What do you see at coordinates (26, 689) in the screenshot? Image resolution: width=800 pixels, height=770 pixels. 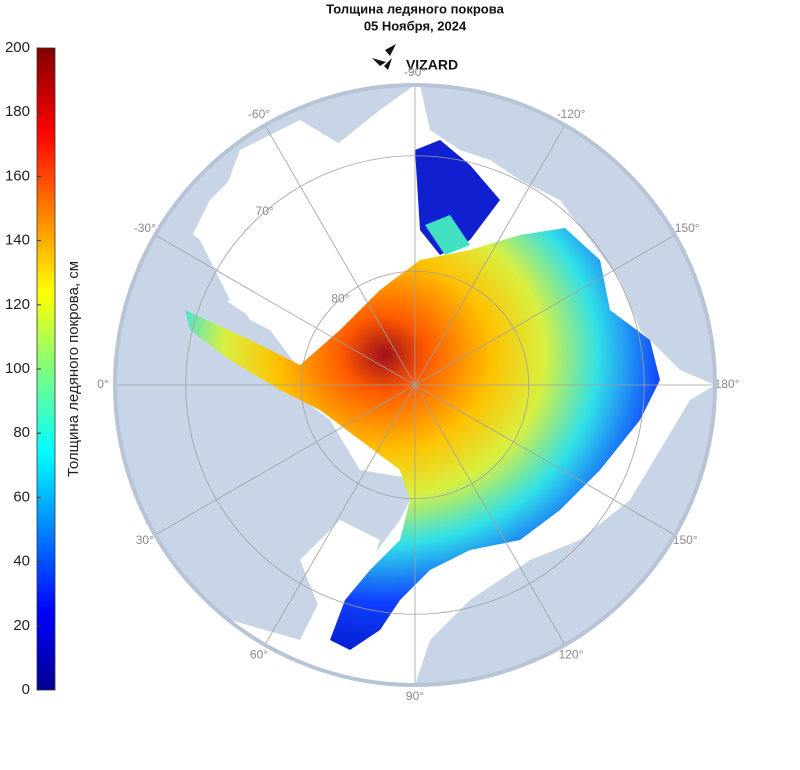 I see `colorbar-tick-label: 0` at bounding box center [26, 689].